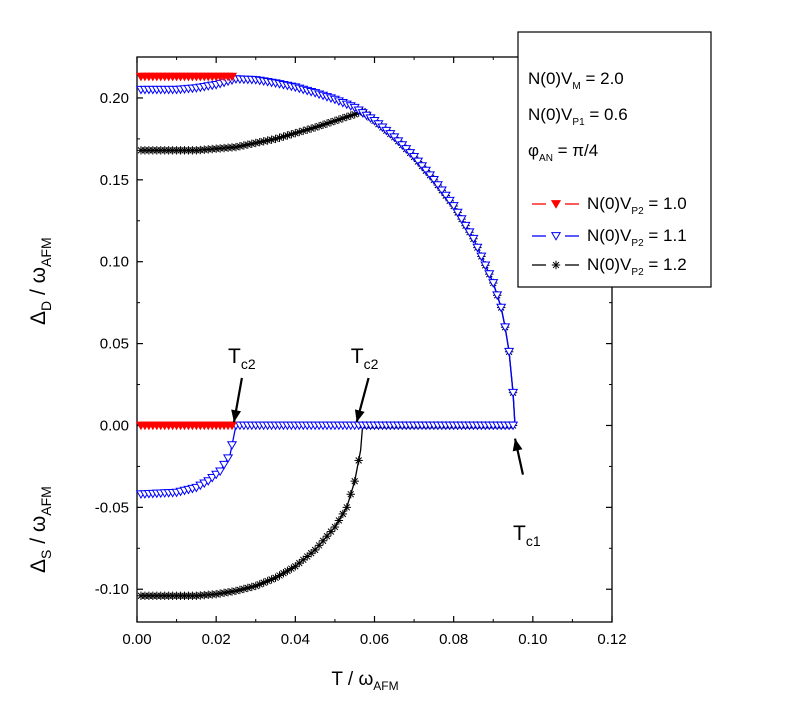 The width and height of the screenshot is (785, 714). What do you see at coordinates (576, 80) in the screenshot?
I see `parameter-text: N(0)VM = 2.0` at bounding box center [576, 80].